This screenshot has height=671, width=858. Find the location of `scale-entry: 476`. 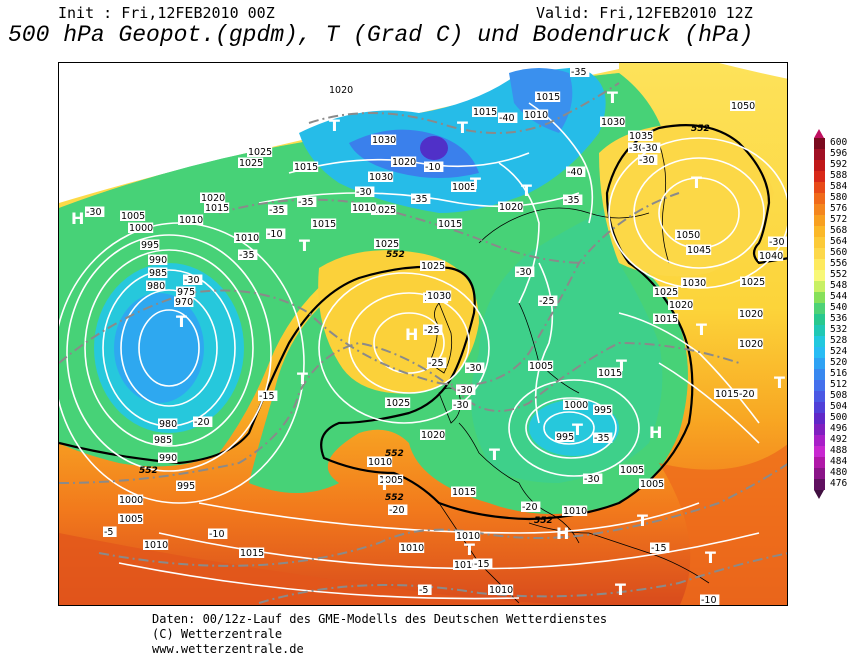

scale-entry: 476 is located at coordinates (833, 484).